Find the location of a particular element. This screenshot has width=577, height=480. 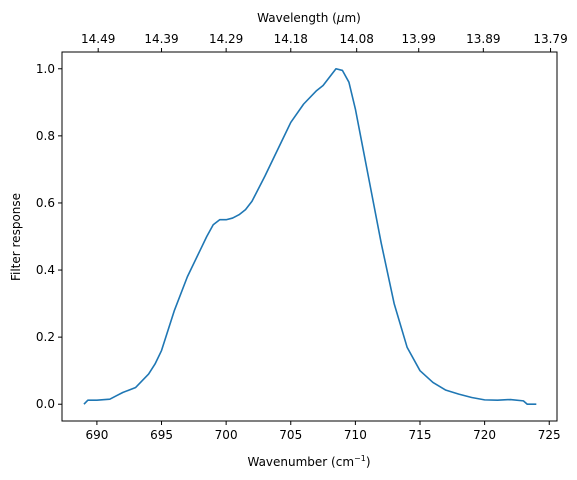

y-tick-label: 0.2 is located at coordinates (45, 337).